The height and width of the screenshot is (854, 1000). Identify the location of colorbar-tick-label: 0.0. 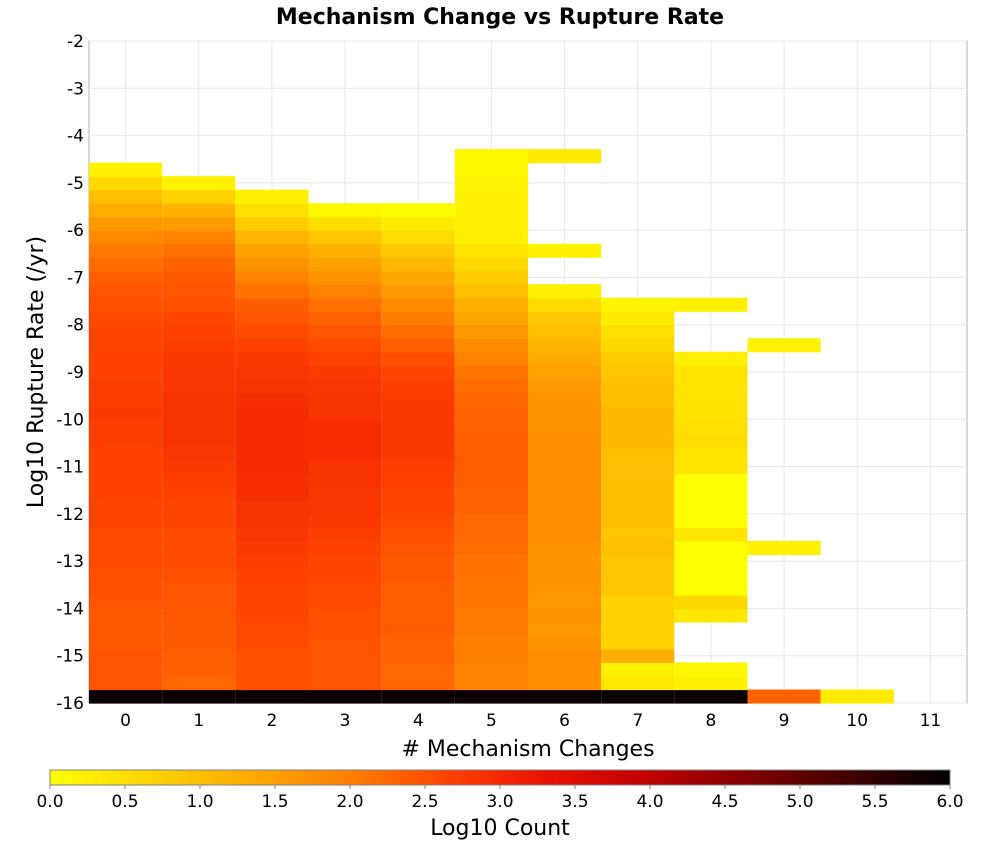
(49, 802).